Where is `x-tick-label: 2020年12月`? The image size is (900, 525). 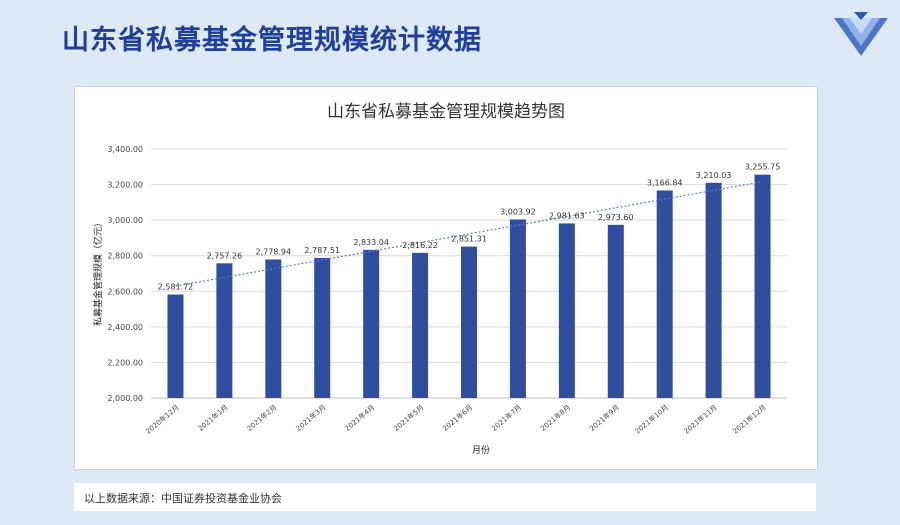 x-tick-label: 2020年12月 is located at coordinates (162, 419).